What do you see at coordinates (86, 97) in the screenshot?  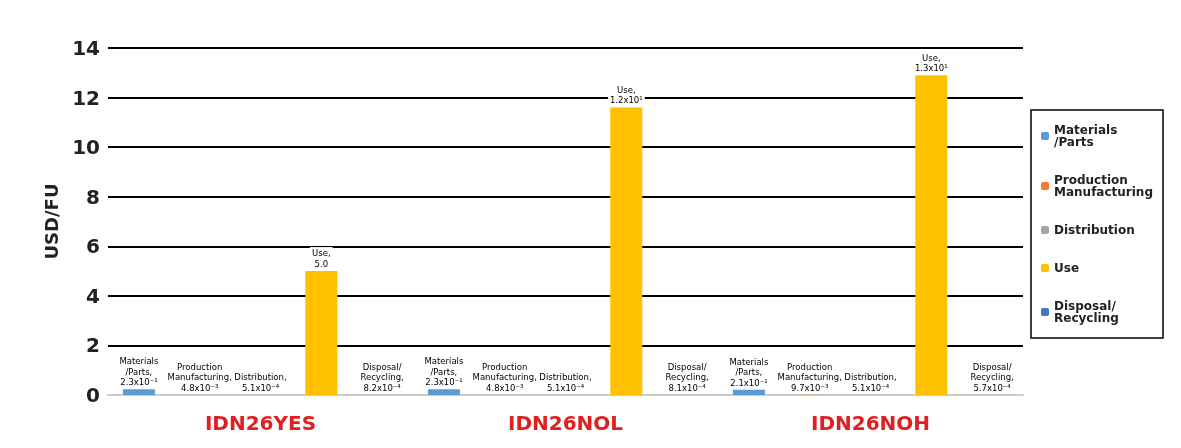 I see `y-tick-label: 12` at bounding box center [86, 97].